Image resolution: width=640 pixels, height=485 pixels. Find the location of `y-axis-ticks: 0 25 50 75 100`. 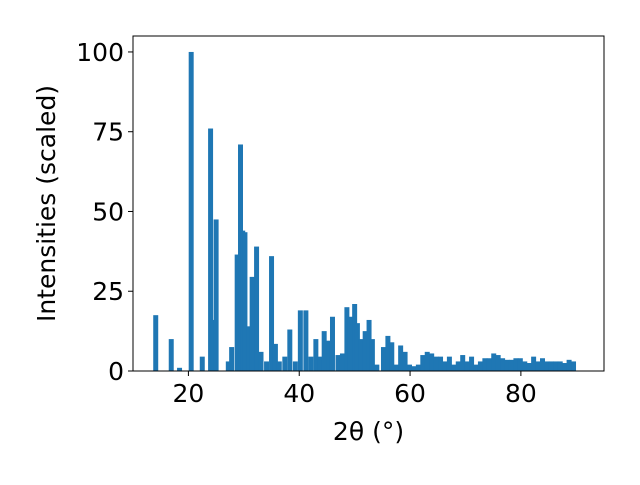

y-axis-ticks: 0 25 50 75 100 is located at coordinates (104, 212).